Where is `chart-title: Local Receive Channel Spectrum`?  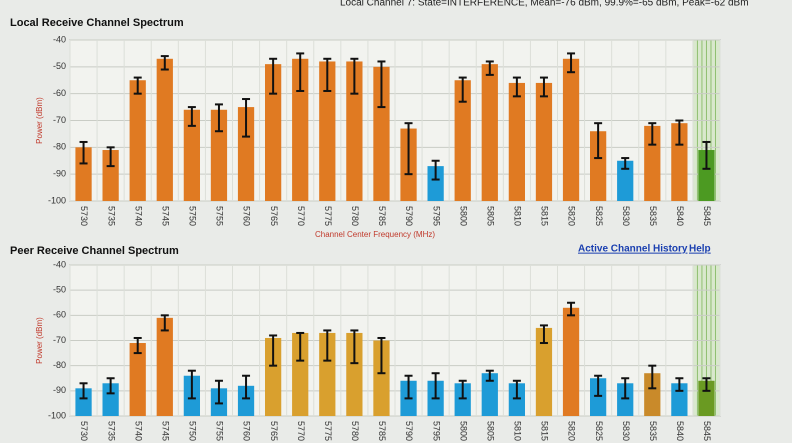 chart-title: Local Receive Channel Spectrum is located at coordinates (97, 23).